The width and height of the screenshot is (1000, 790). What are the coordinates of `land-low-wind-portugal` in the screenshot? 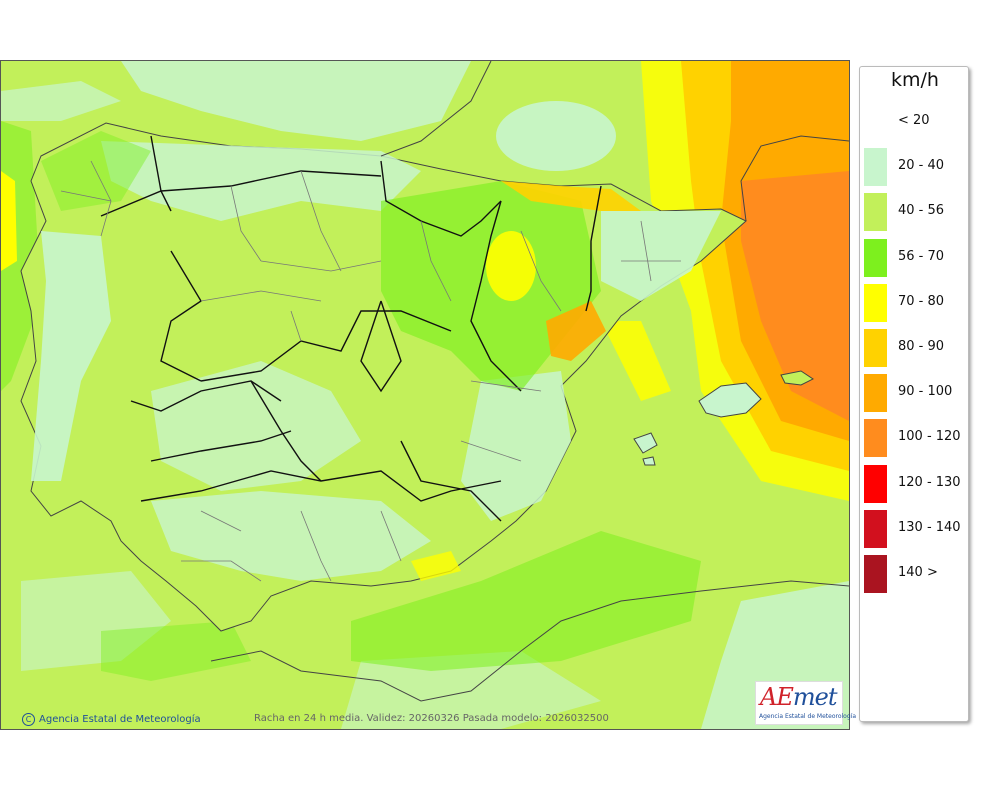 It's located at (71, 356).